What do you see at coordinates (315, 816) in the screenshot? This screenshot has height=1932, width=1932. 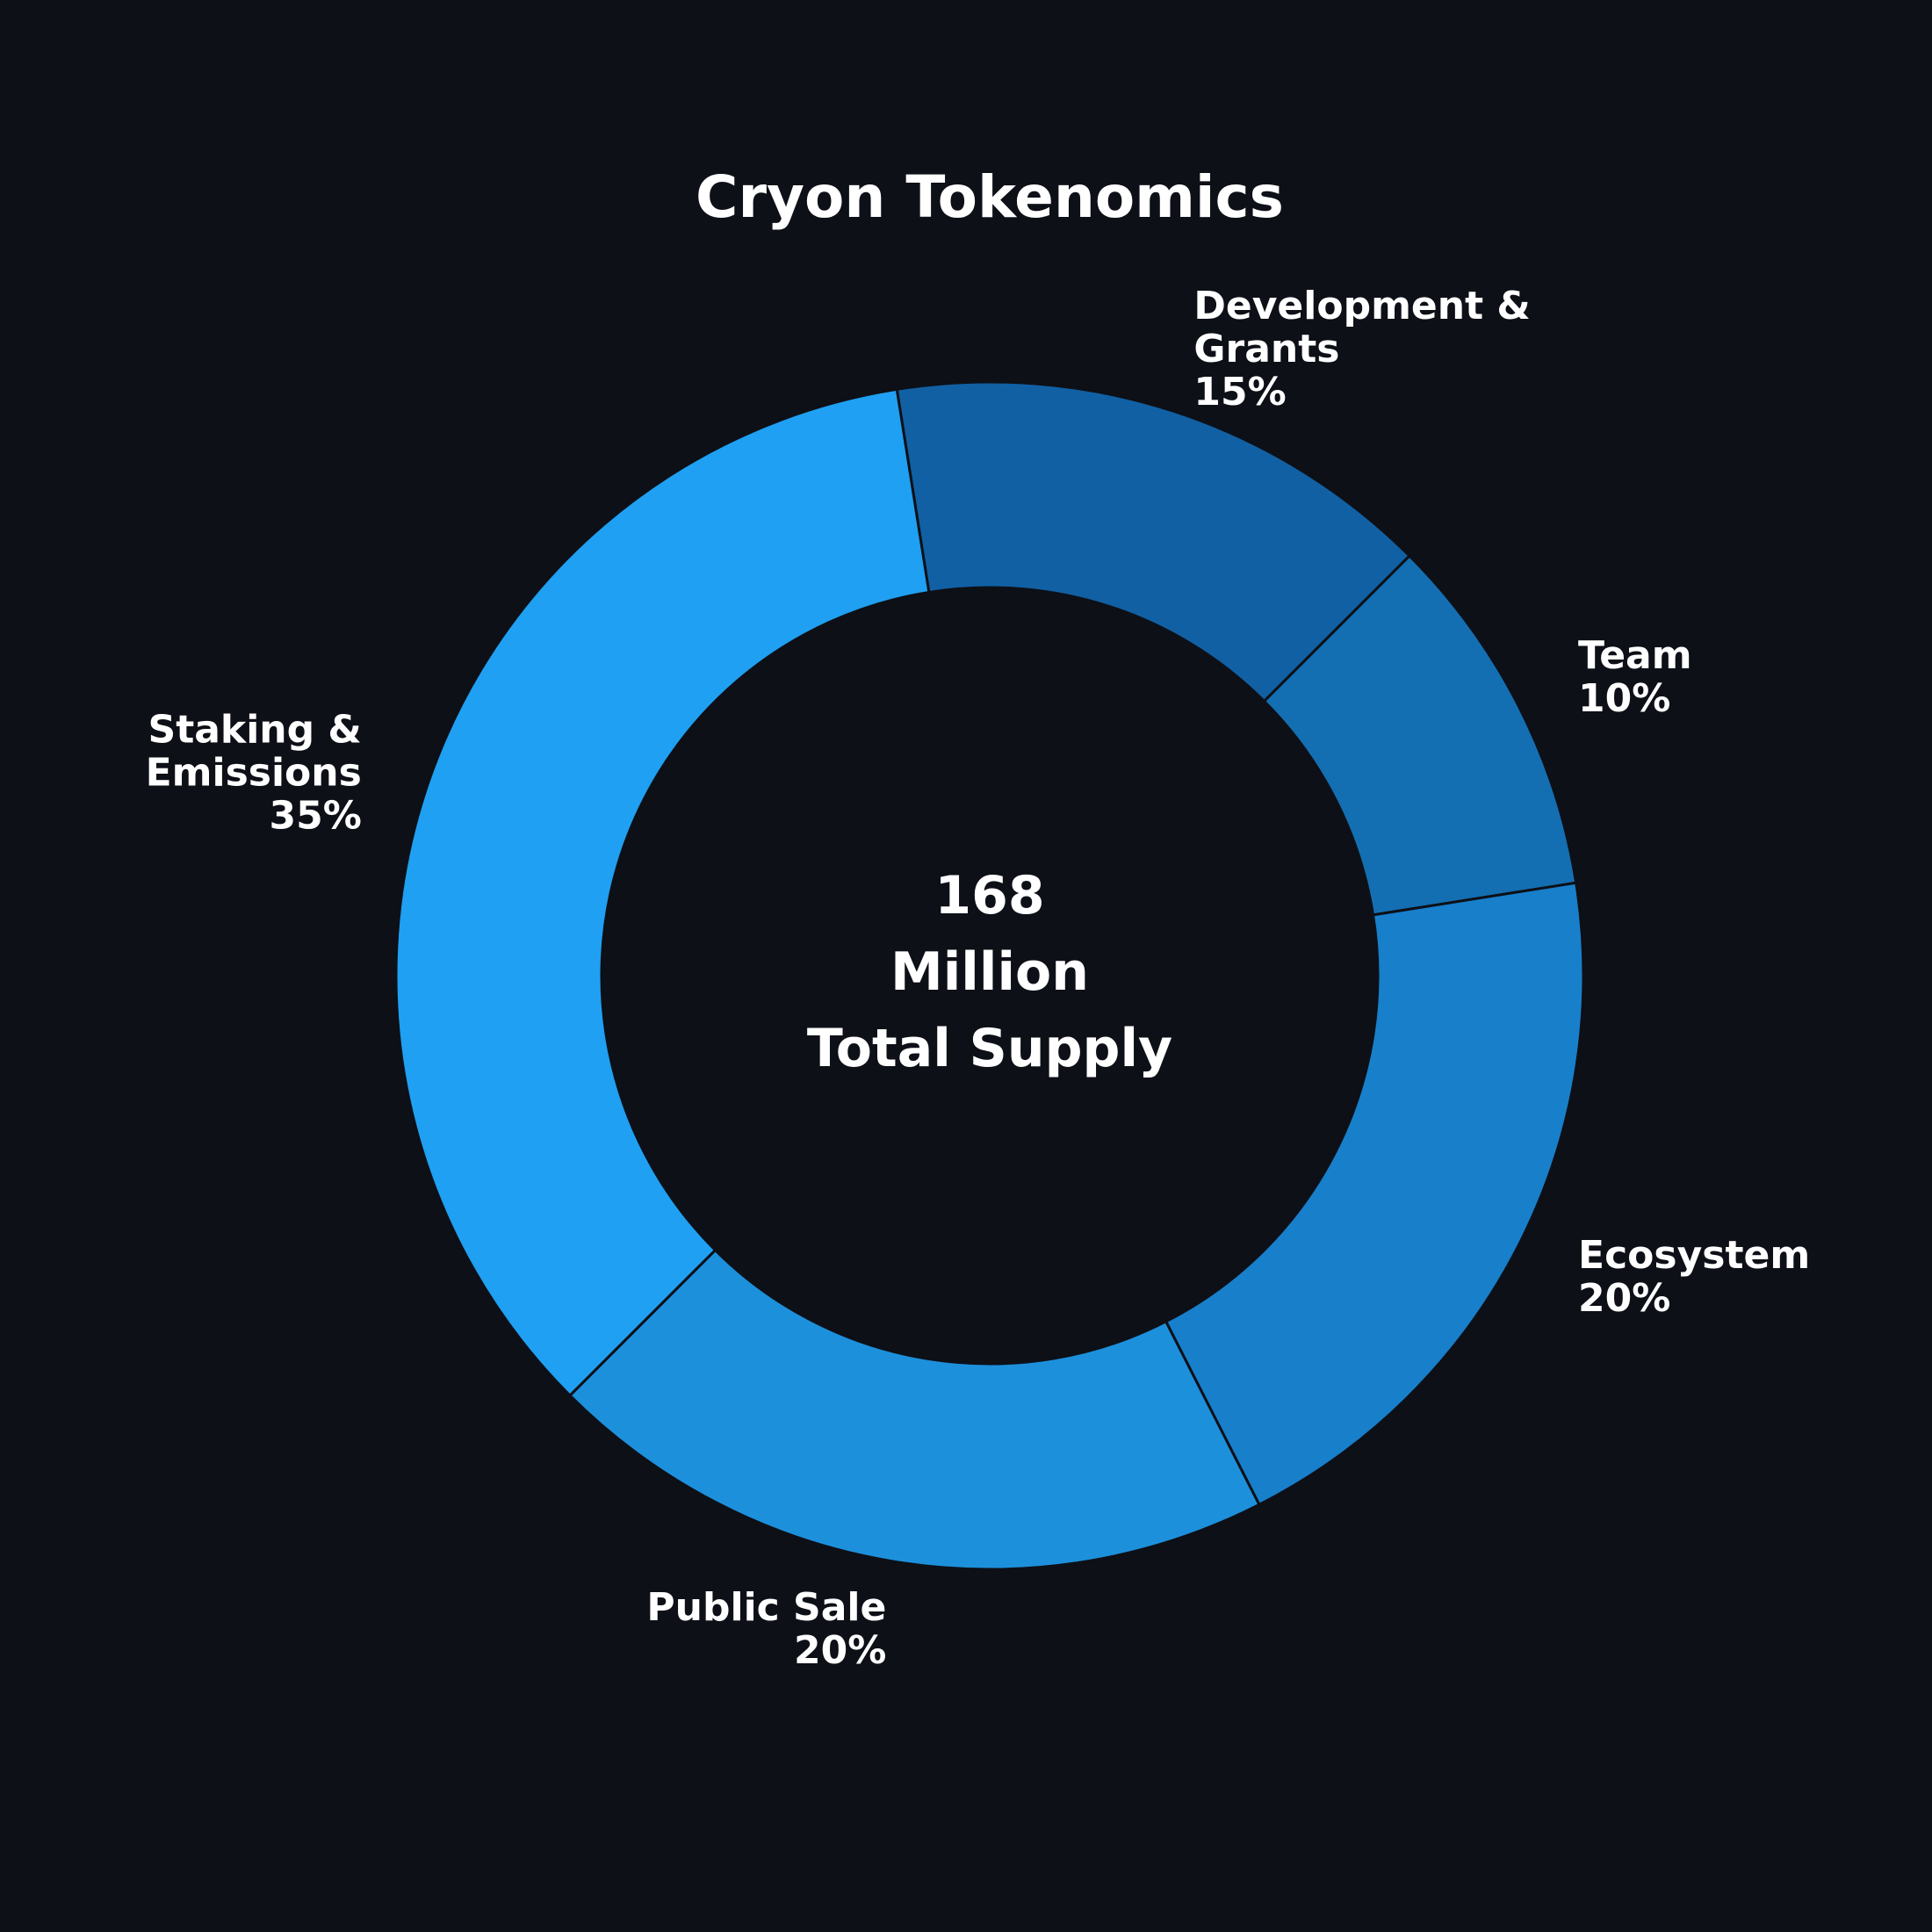 I see `label-percent: 35%` at bounding box center [315, 816].